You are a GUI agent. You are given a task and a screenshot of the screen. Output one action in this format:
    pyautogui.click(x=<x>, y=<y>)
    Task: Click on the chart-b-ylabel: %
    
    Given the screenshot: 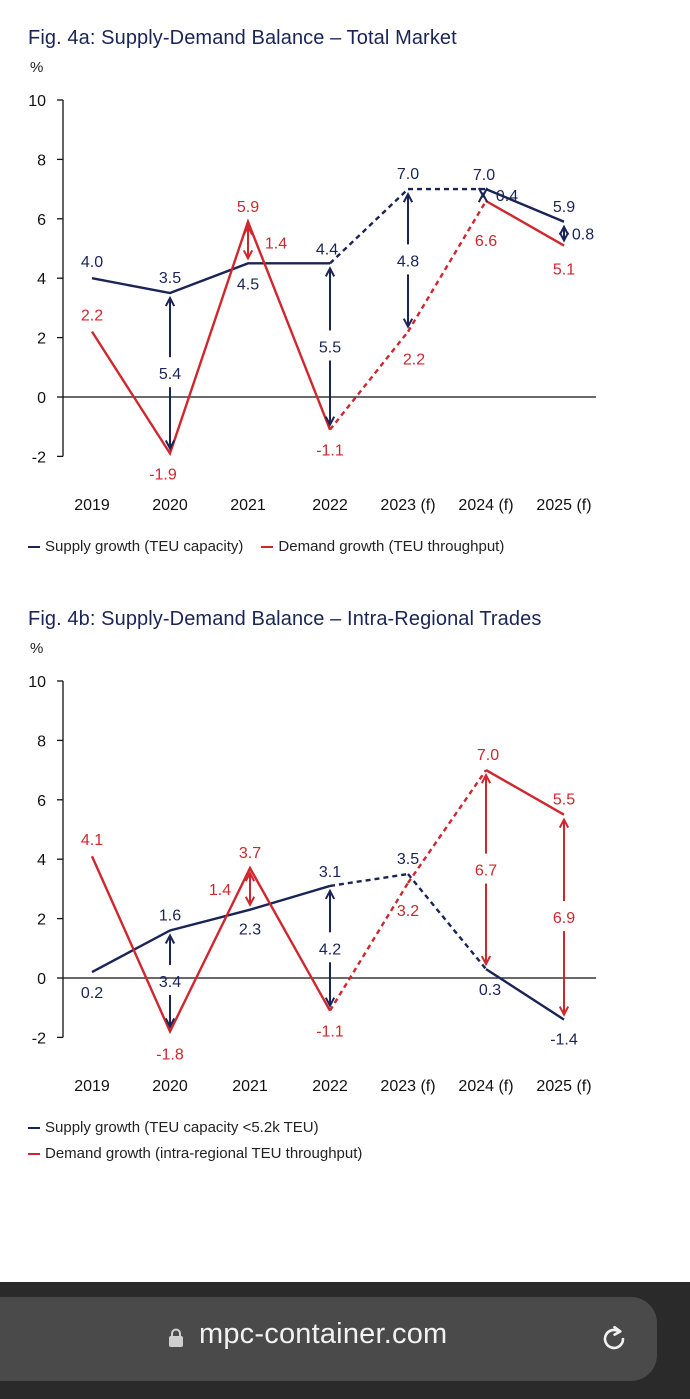 What is the action you would take?
    pyautogui.click(x=37, y=648)
    